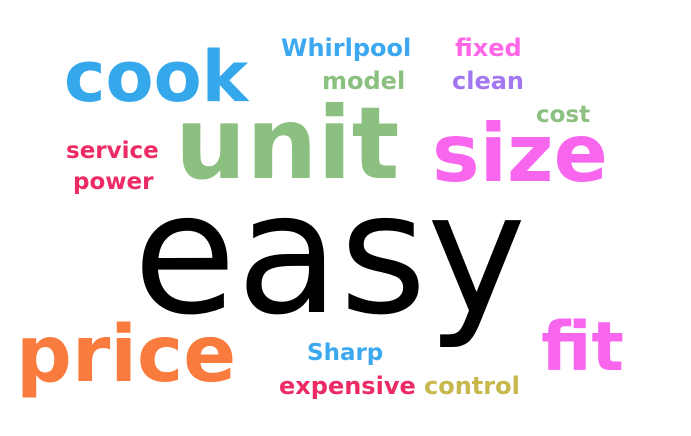  I want to click on word-clean: clean, so click(488, 81).